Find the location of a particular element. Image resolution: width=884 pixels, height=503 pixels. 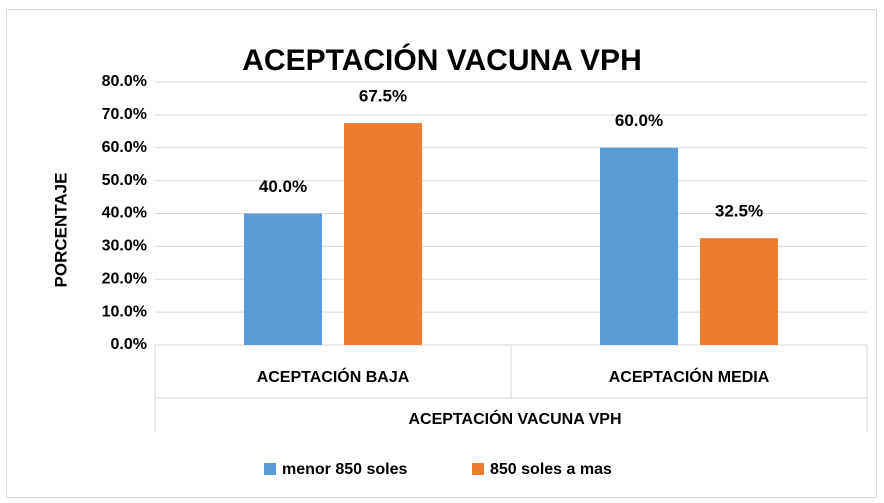

y-tick-label: 60.0% is located at coordinates (124, 147).